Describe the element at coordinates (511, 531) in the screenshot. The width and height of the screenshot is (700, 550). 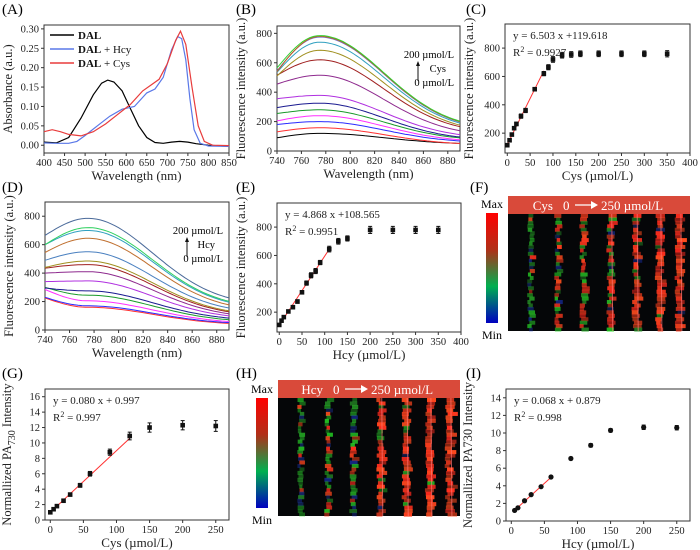
I see `x-tick-label: 0` at that location.